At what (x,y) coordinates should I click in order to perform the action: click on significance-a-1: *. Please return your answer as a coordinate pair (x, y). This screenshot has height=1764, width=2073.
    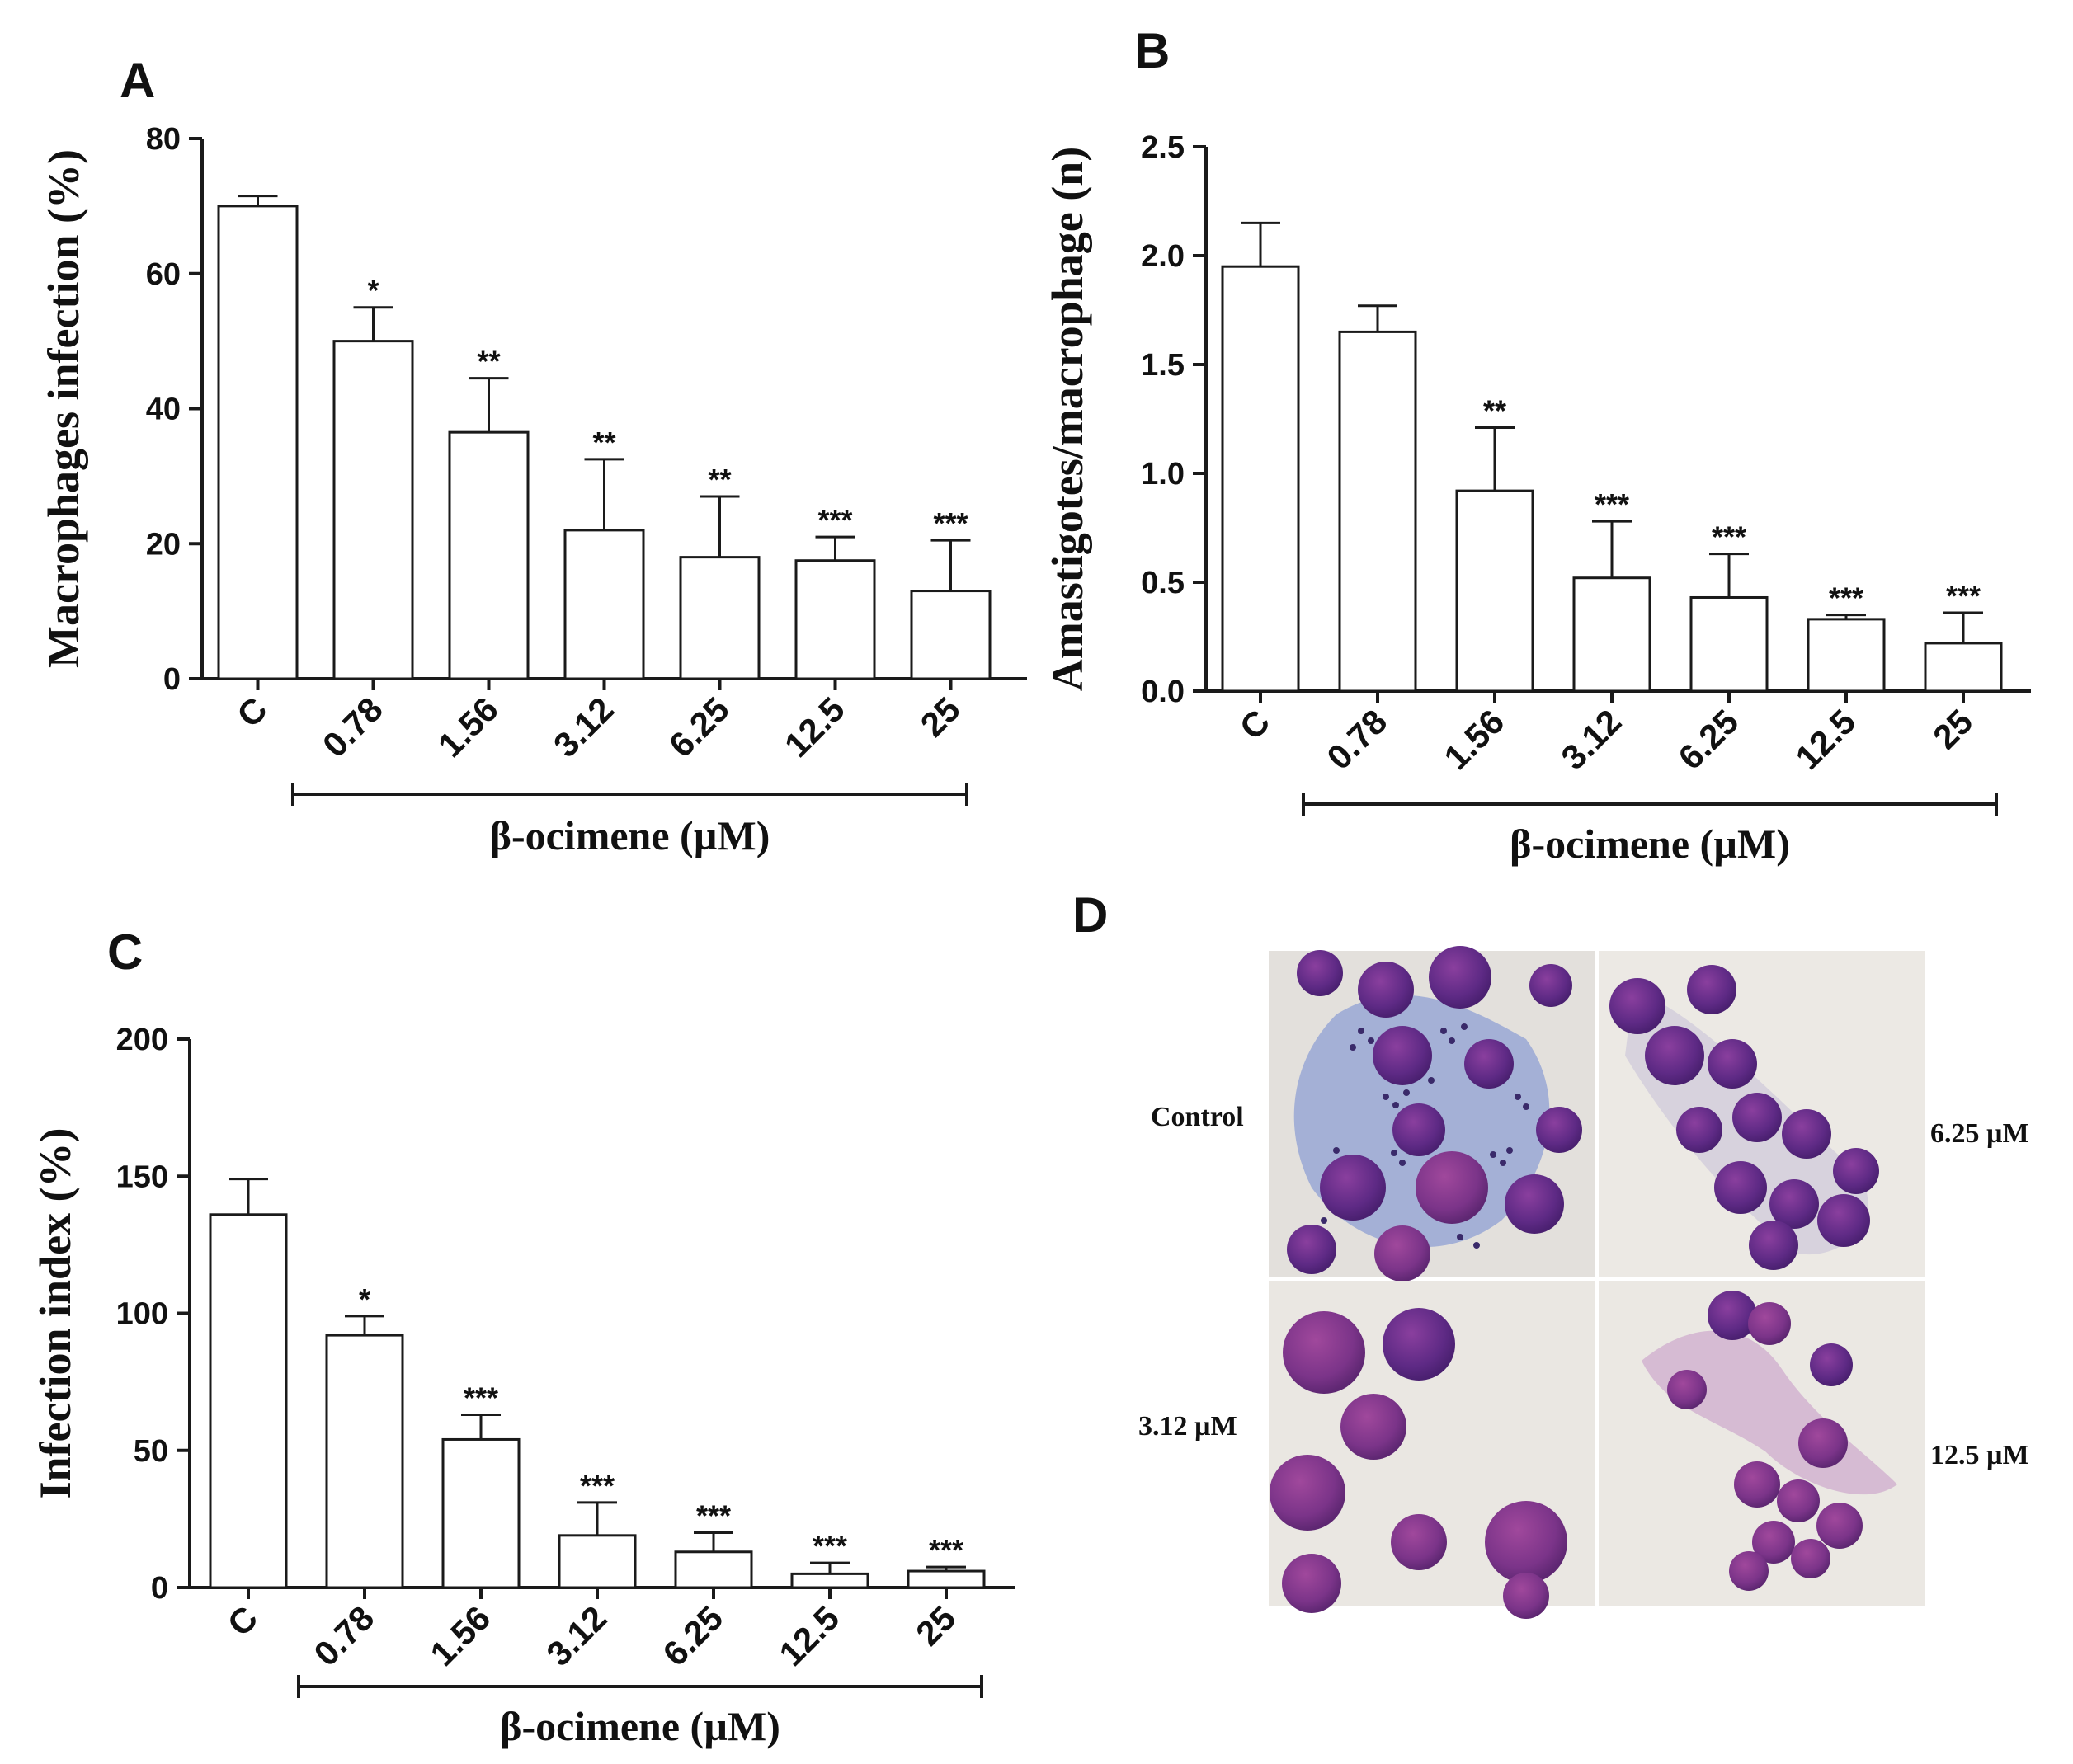
    Looking at the image, I should click on (373, 291).